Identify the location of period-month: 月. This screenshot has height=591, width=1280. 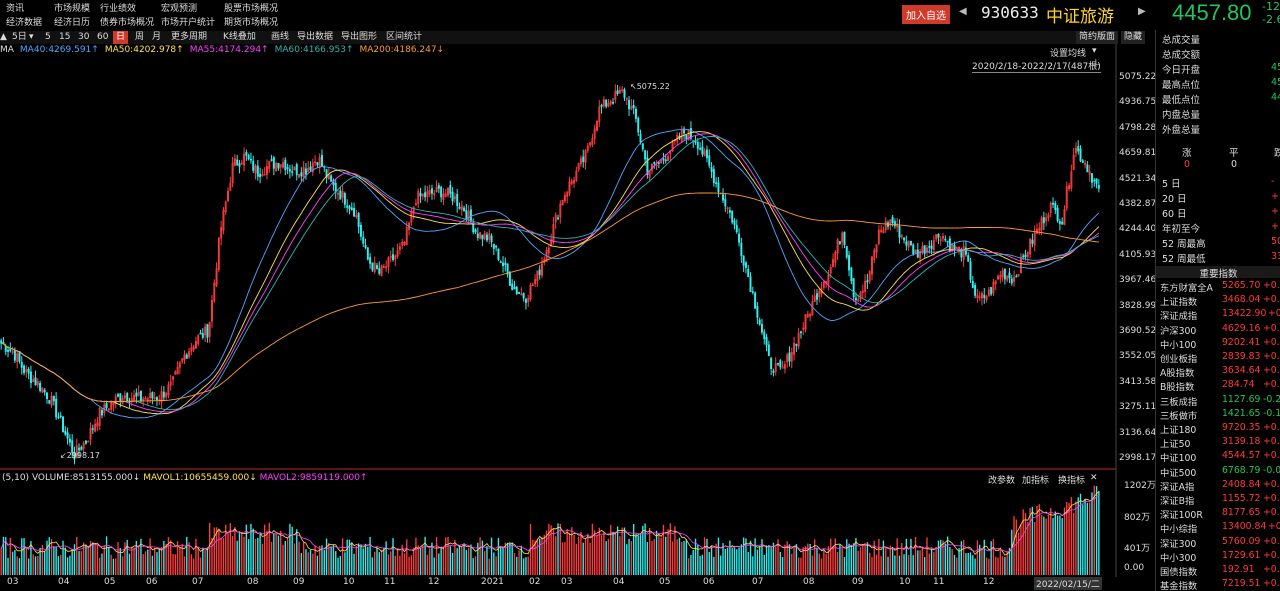
(157, 37).